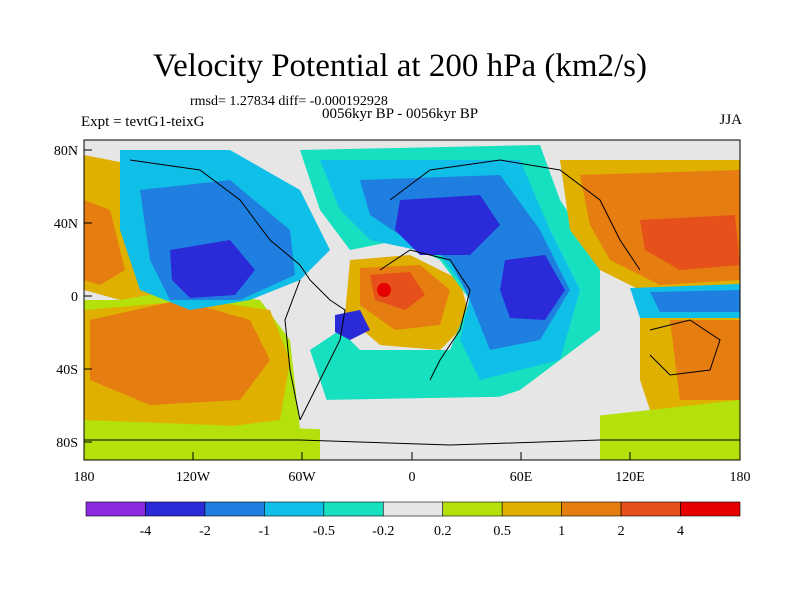 Image resolution: width=800 pixels, height=600 pixels. What do you see at coordinates (443, 531) in the screenshot?
I see `colorbar-label: 0.2` at bounding box center [443, 531].